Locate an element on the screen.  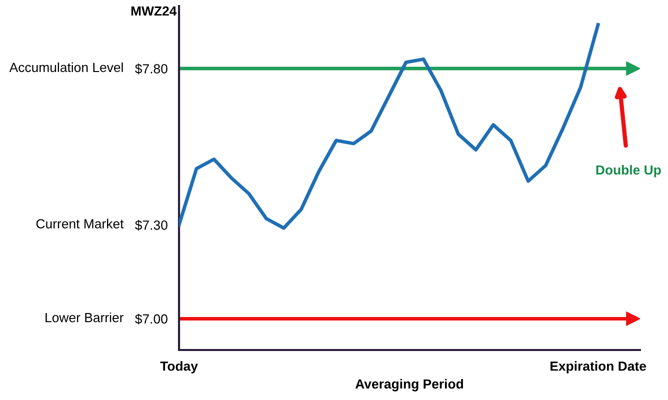
y-tick-label: $7.80 is located at coordinates (151, 69).